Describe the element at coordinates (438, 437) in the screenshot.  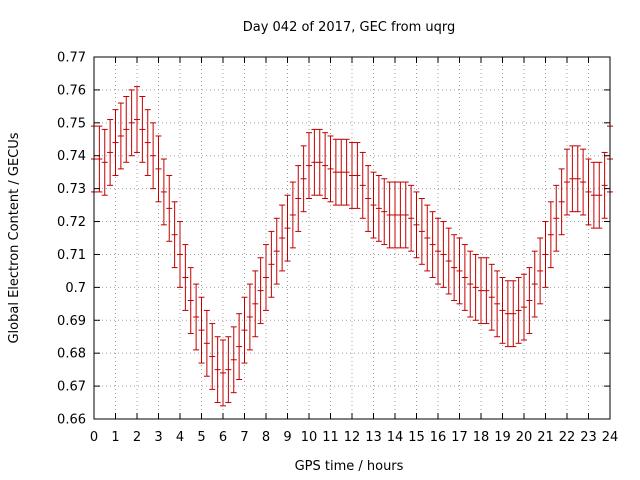
I see `x-tick-label: 16` at that location.